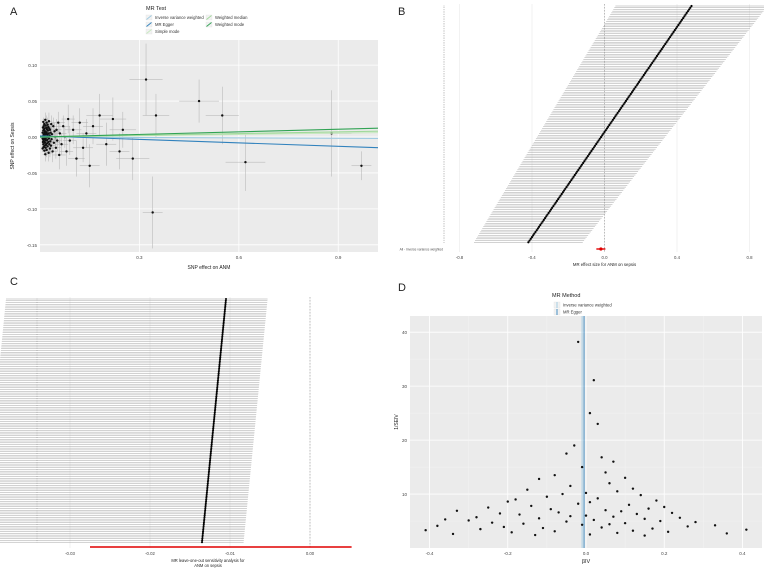 Image resolution: width=767 pixels, height=568 pixels. What do you see at coordinates (70, 553) in the screenshot?
I see `x-tick-label: -0.03` at bounding box center [70, 553].